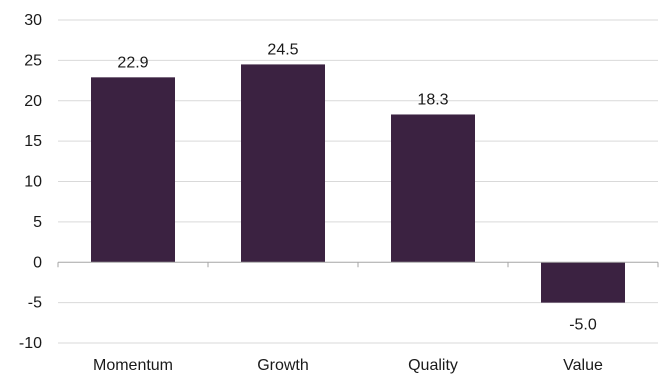 Image resolution: width=664 pixels, height=374 pixels. I want to click on y-tick-label: 30, so click(33, 20).